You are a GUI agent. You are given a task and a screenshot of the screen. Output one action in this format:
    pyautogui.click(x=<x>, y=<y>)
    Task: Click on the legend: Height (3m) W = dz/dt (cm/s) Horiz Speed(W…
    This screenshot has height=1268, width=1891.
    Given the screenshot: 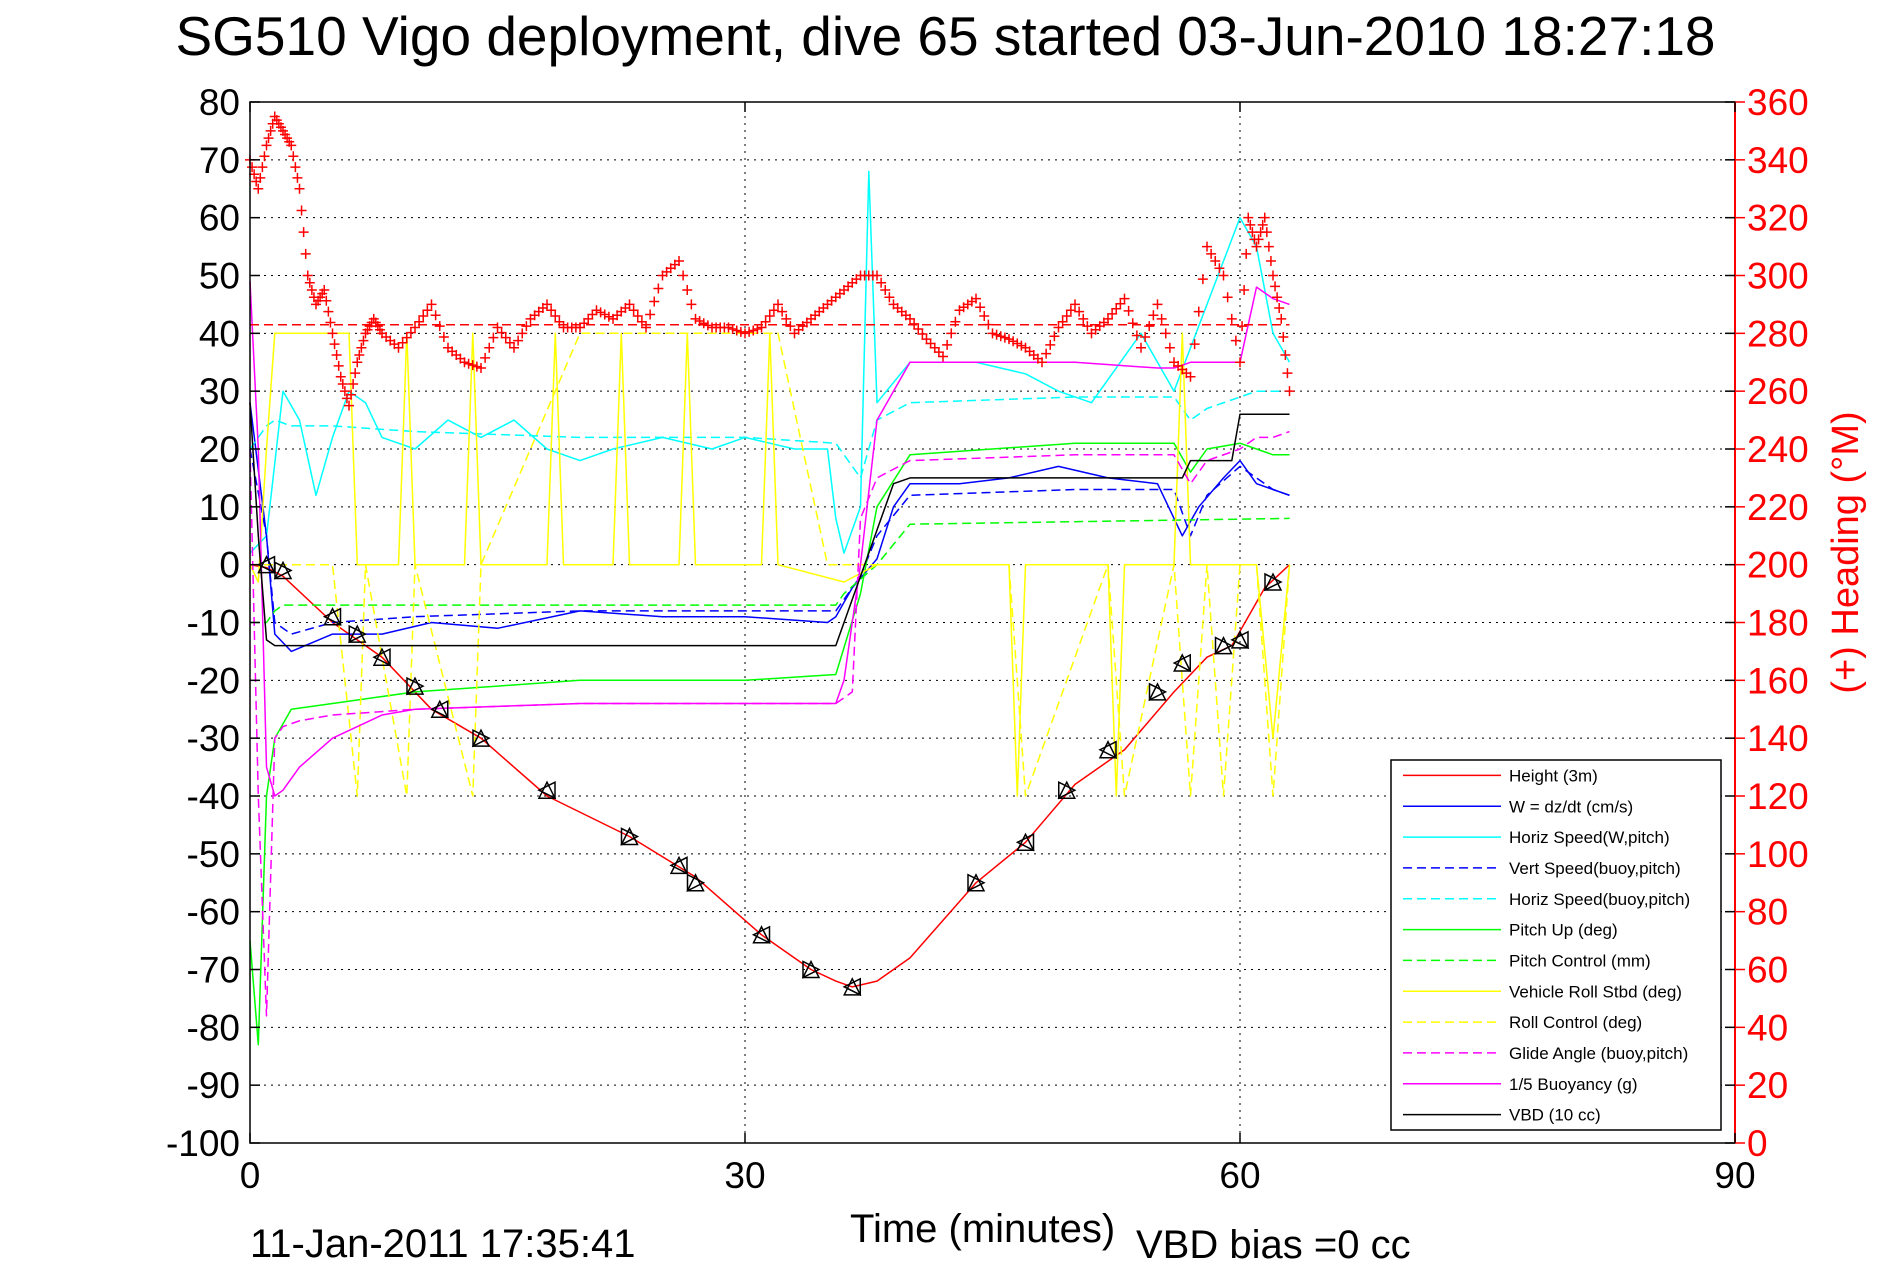 What is the action you would take?
    pyautogui.click(x=1556, y=945)
    